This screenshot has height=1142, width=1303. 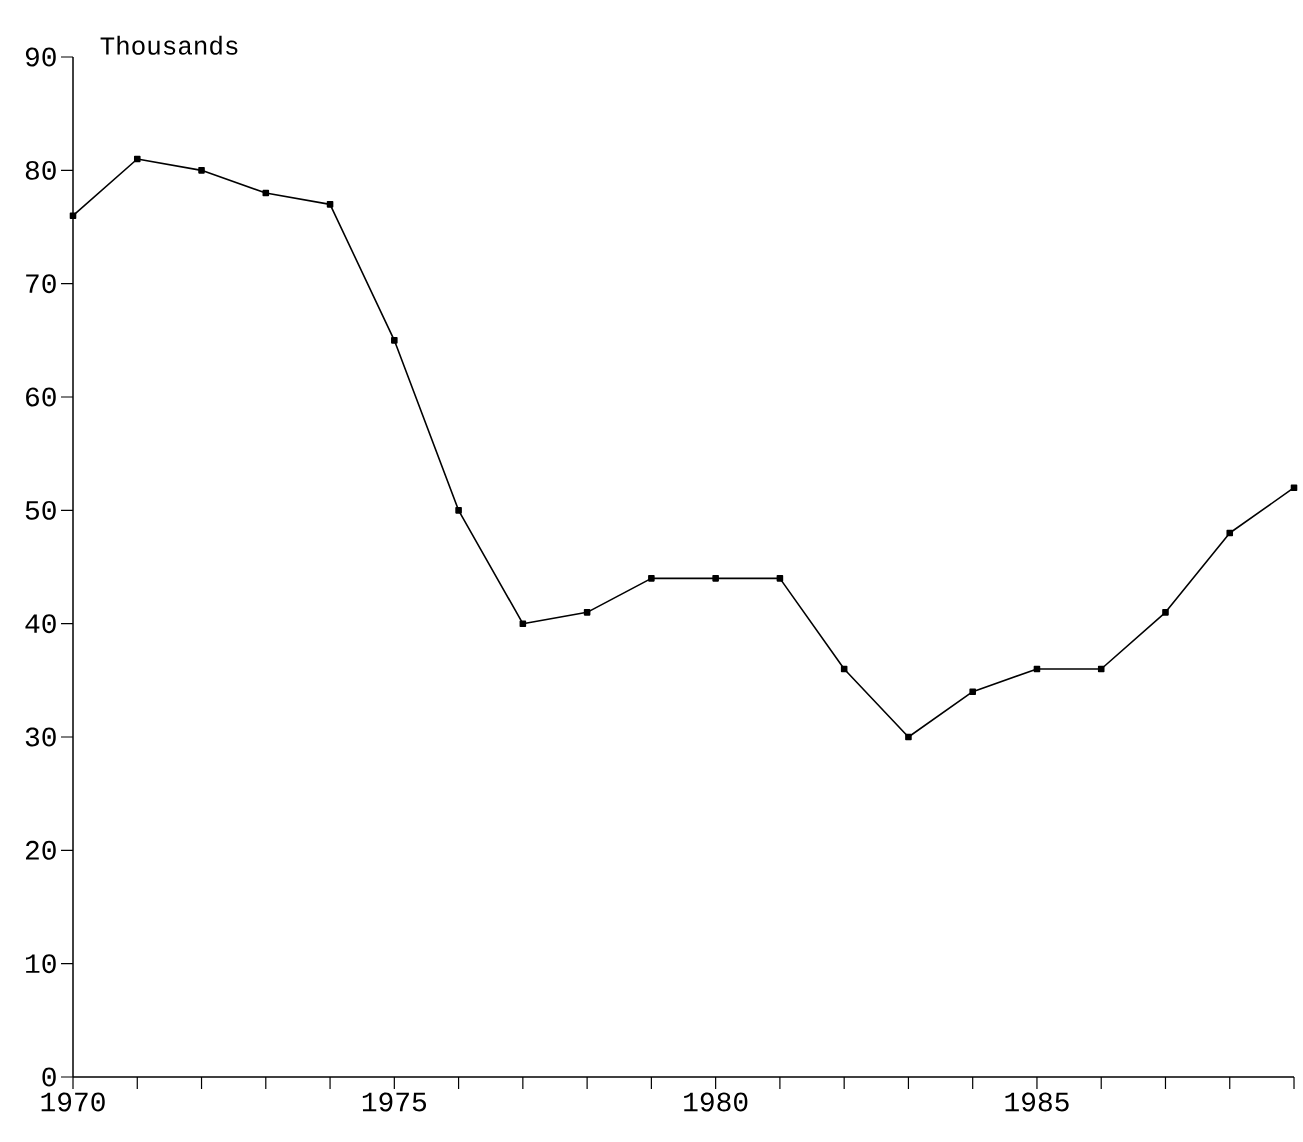 I want to click on y-tick-label: 80, so click(x=40, y=170).